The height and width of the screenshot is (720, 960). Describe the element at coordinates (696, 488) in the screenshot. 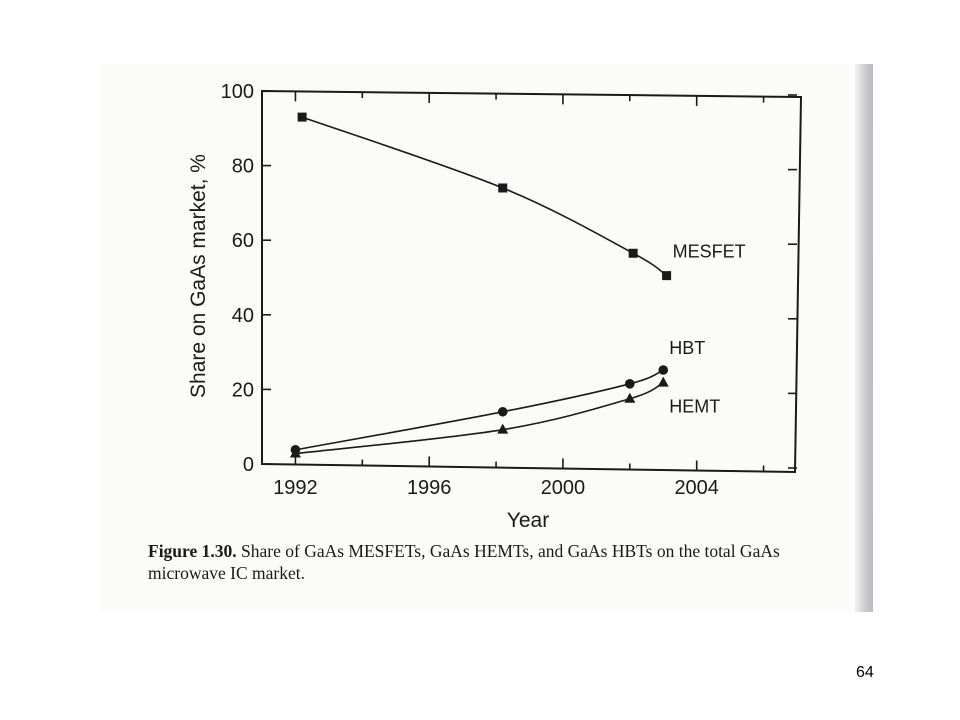

I see `x-tick-label: 2004` at that location.